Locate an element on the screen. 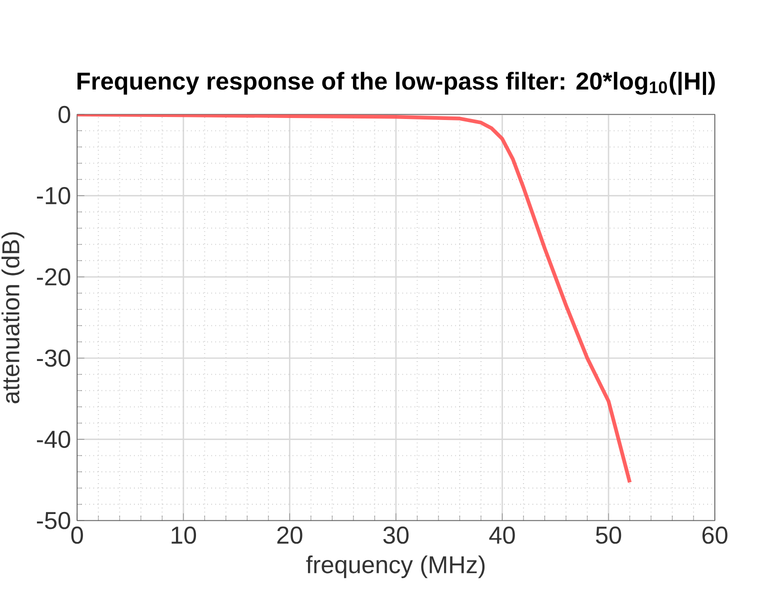 The image size is (776, 605). y-tick-label: -50 is located at coordinates (53, 521).